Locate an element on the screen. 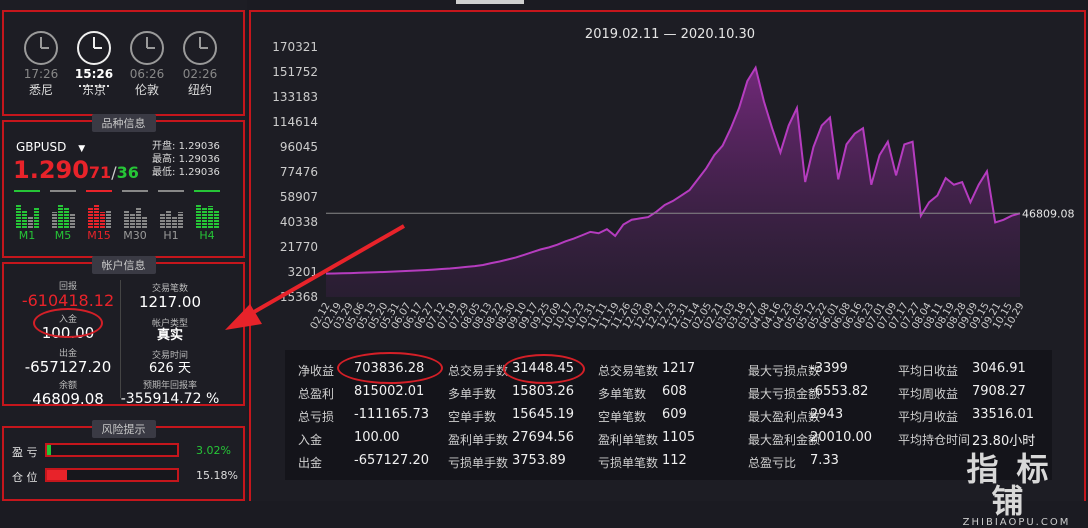 The image size is (1088, 528). y-tick-label: 96045 is located at coordinates (299, 147).